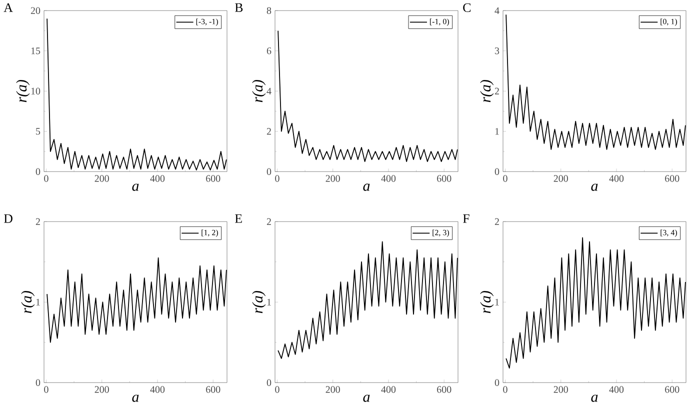 The image size is (688, 411). Describe the element at coordinates (8, 8) in the screenshot. I see `chart-title: A` at that location.